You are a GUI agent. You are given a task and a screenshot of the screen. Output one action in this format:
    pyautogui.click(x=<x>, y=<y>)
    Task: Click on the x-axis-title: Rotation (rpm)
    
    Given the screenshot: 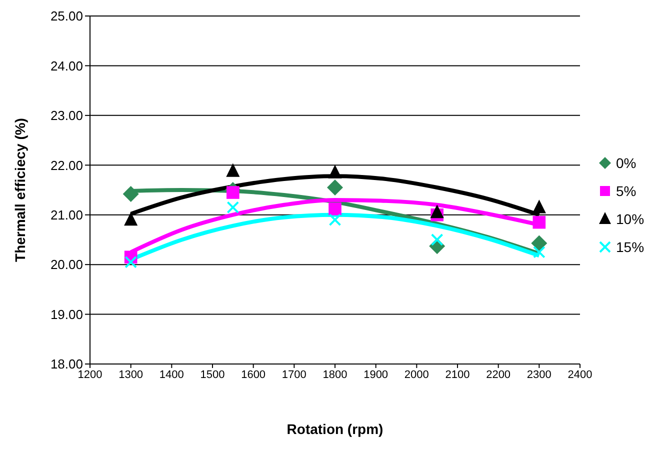 What is the action you would take?
    pyautogui.click(x=335, y=429)
    